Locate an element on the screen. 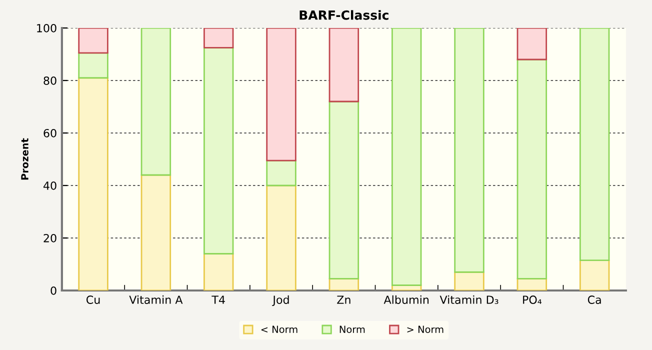 The height and width of the screenshot is (350, 652). x-tick-label: PO₄ is located at coordinates (532, 300).